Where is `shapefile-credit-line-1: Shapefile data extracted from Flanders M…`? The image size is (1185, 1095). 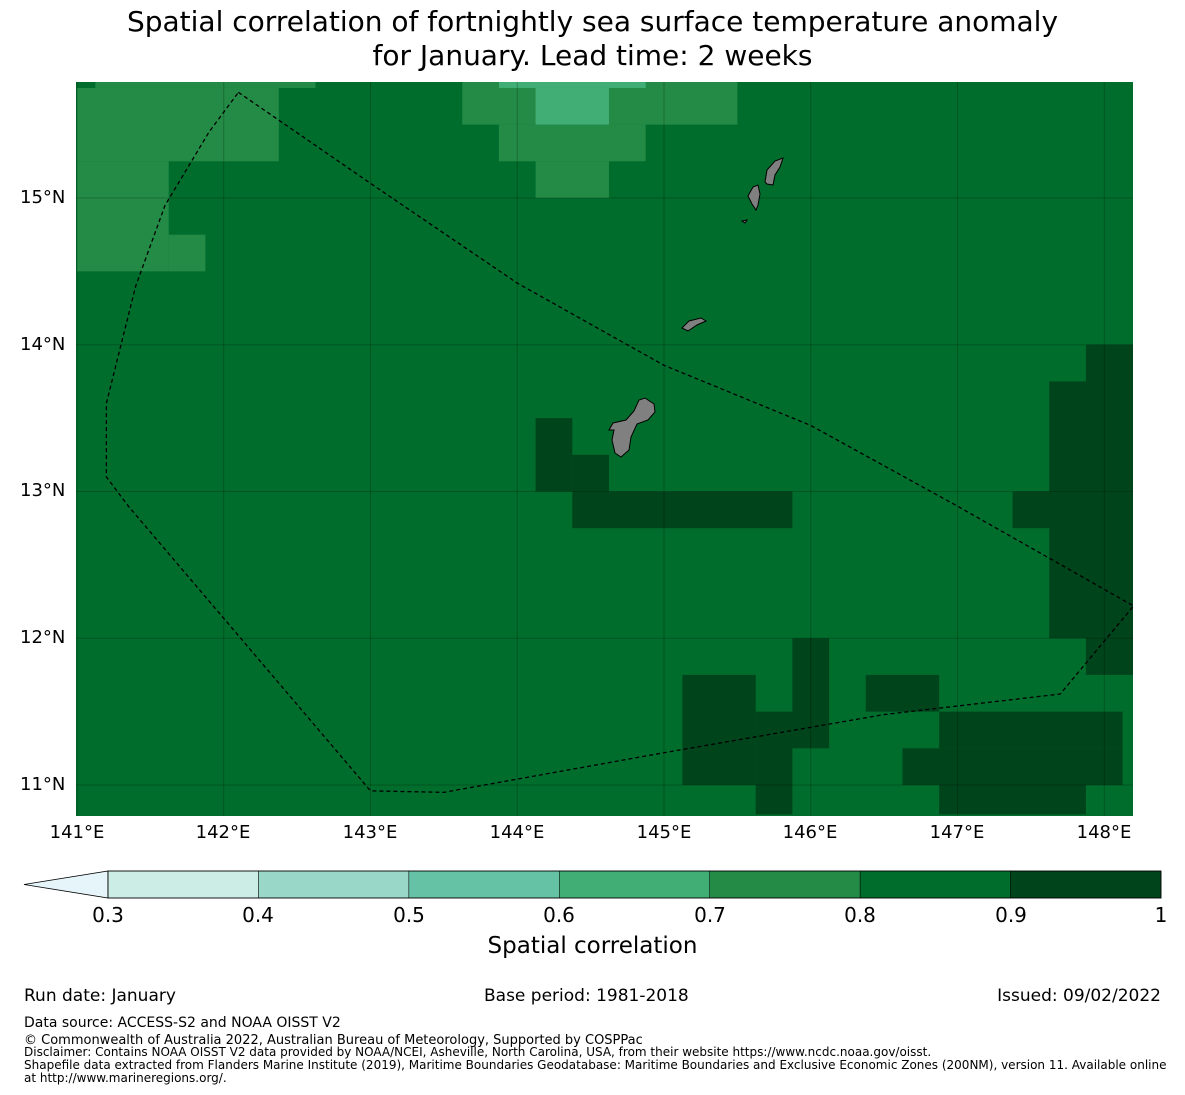
shapefile-credit-line-1: Shapefile data extracted from Flanders M… is located at coordinates (595, 1065).